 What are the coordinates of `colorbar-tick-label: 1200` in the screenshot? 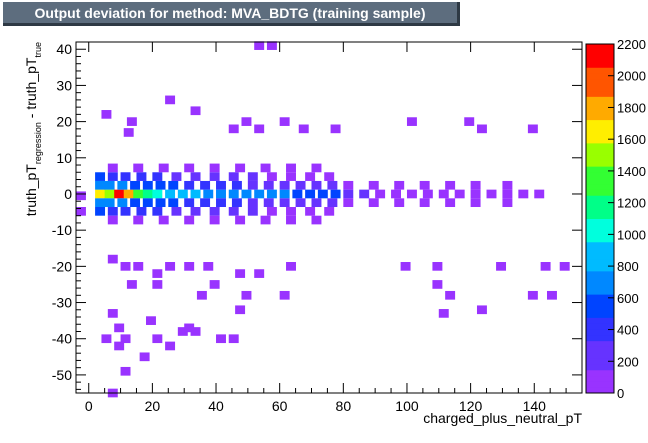 It's located at (631, 203).